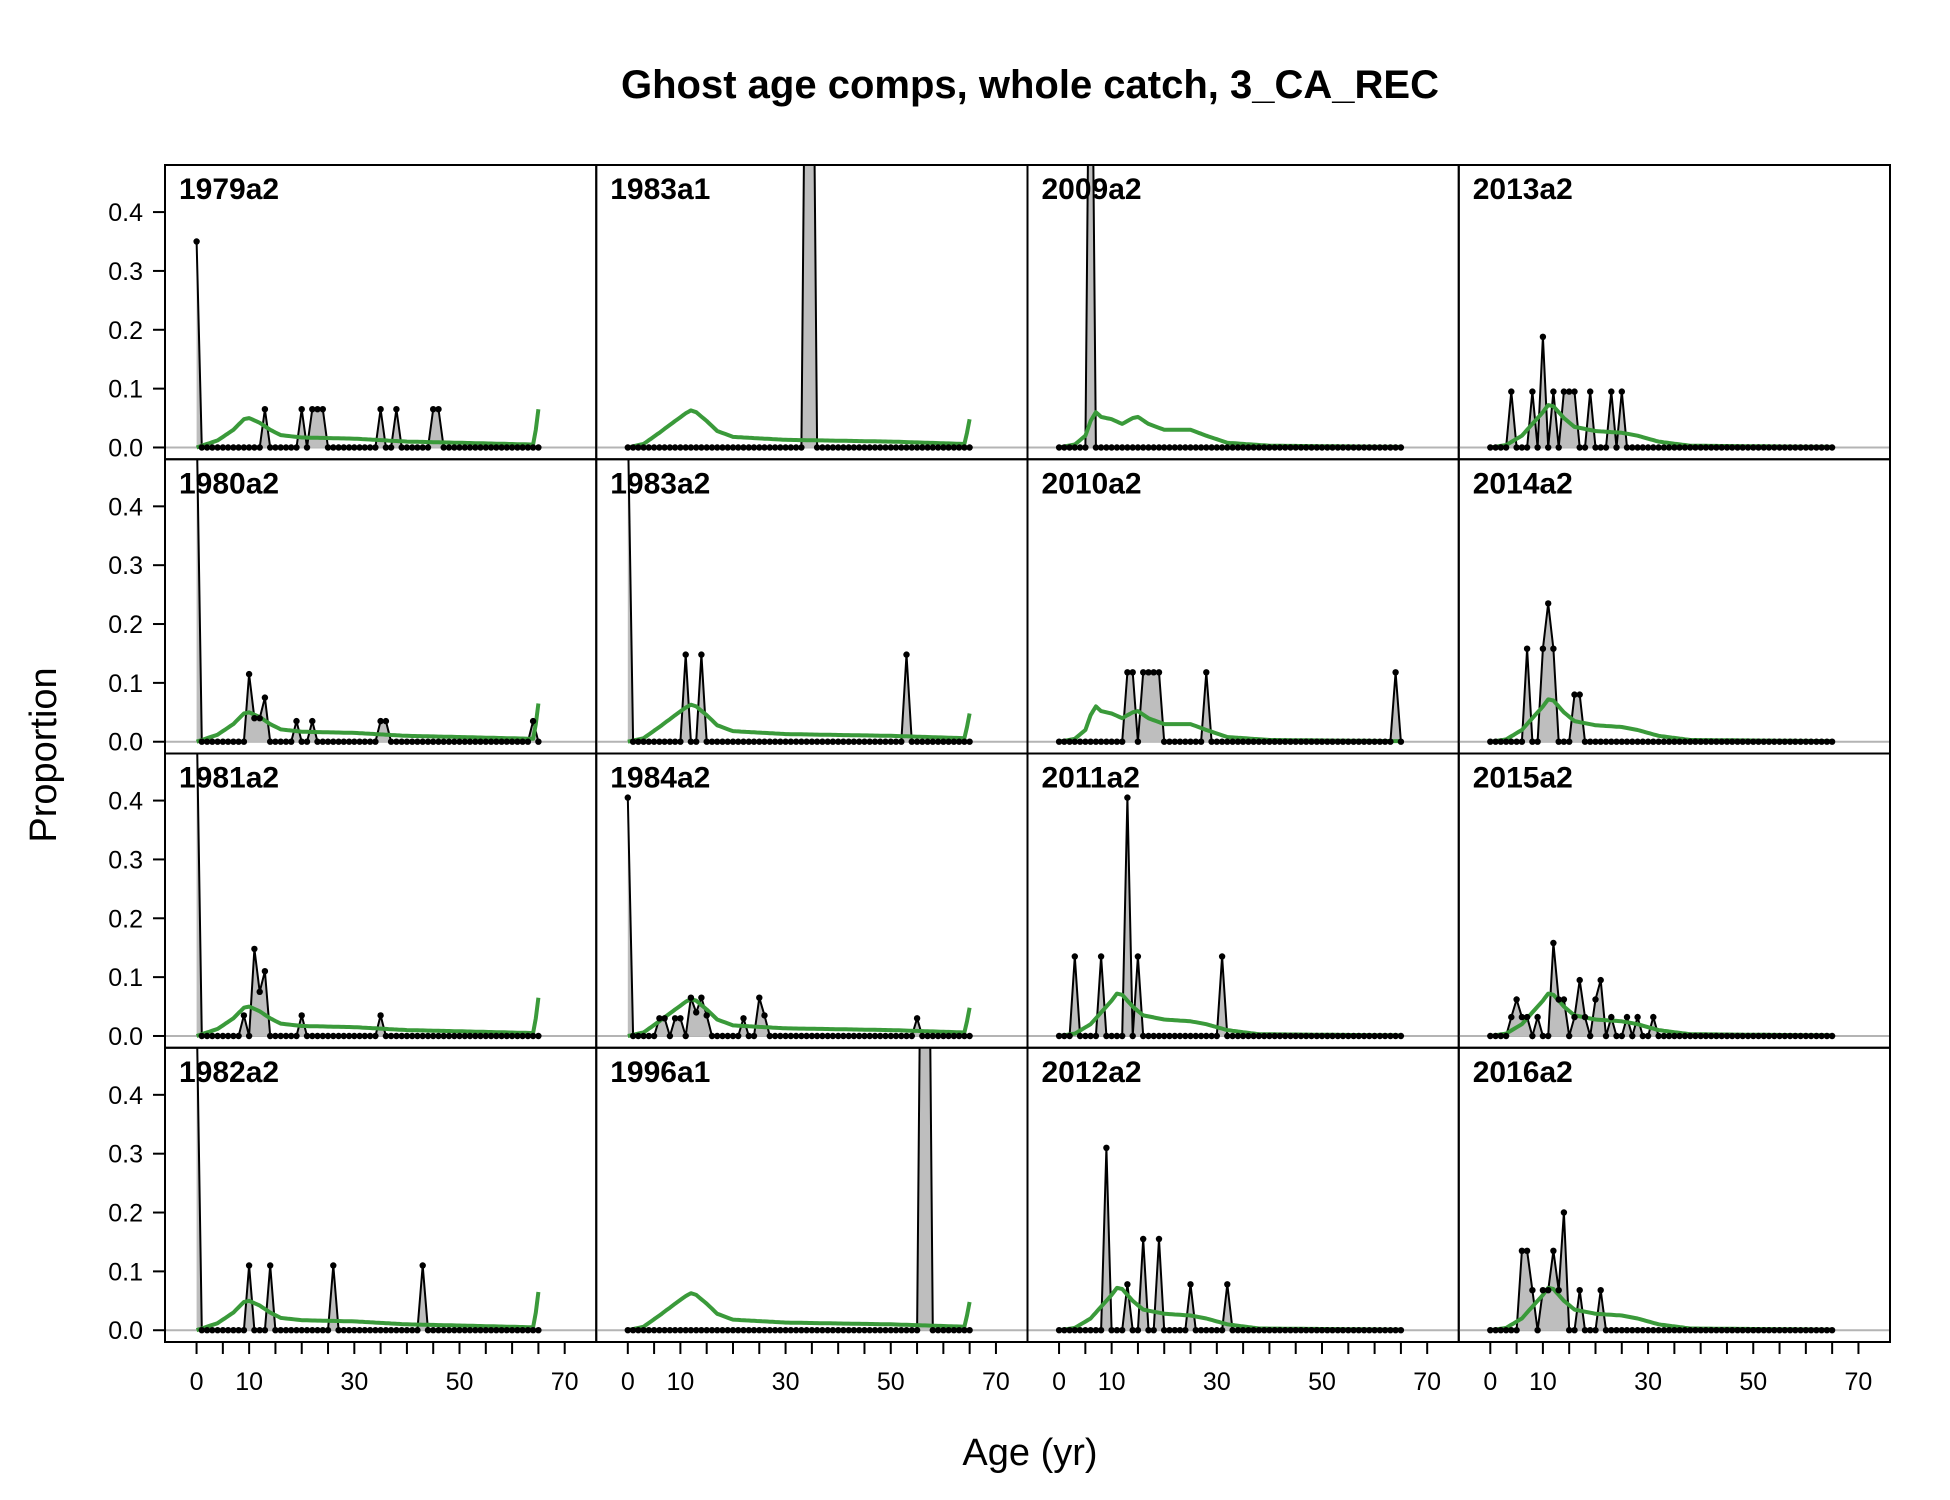 The image size is (1950, 1500). Describe the element at coordinates (660, 483) in the screenshot. I see `panel-label: 1983a2` at that location.